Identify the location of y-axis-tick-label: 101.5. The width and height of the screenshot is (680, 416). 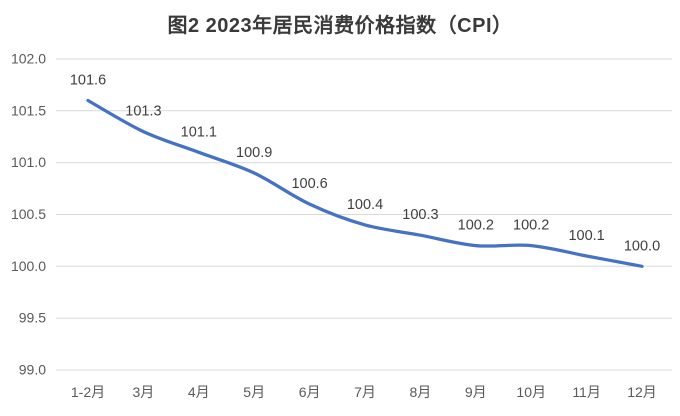
(28, 110).